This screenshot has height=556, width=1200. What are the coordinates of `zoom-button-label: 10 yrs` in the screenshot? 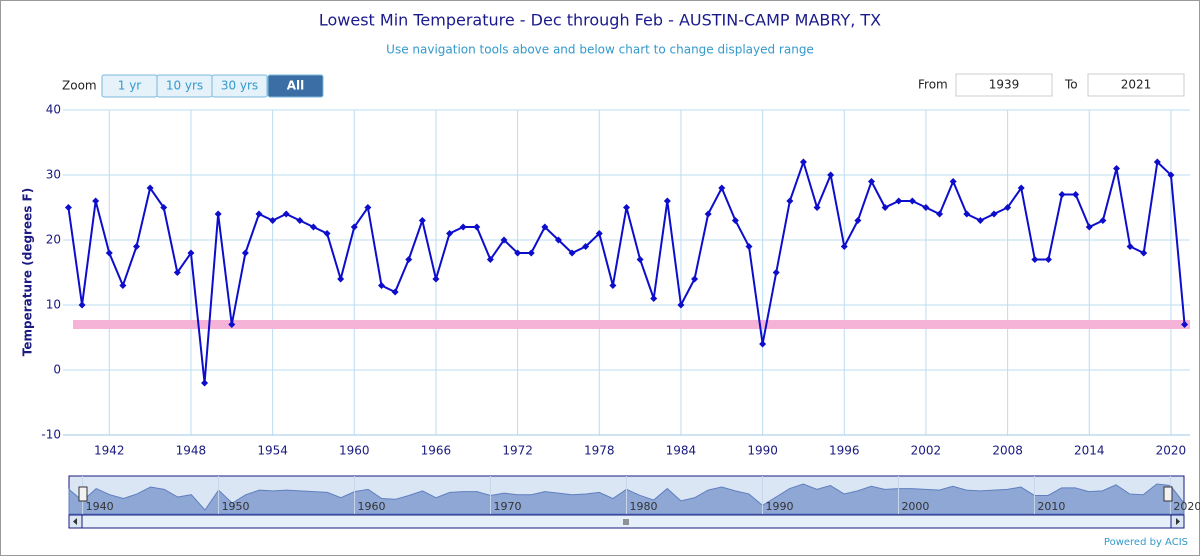 It's located at (184, 86).